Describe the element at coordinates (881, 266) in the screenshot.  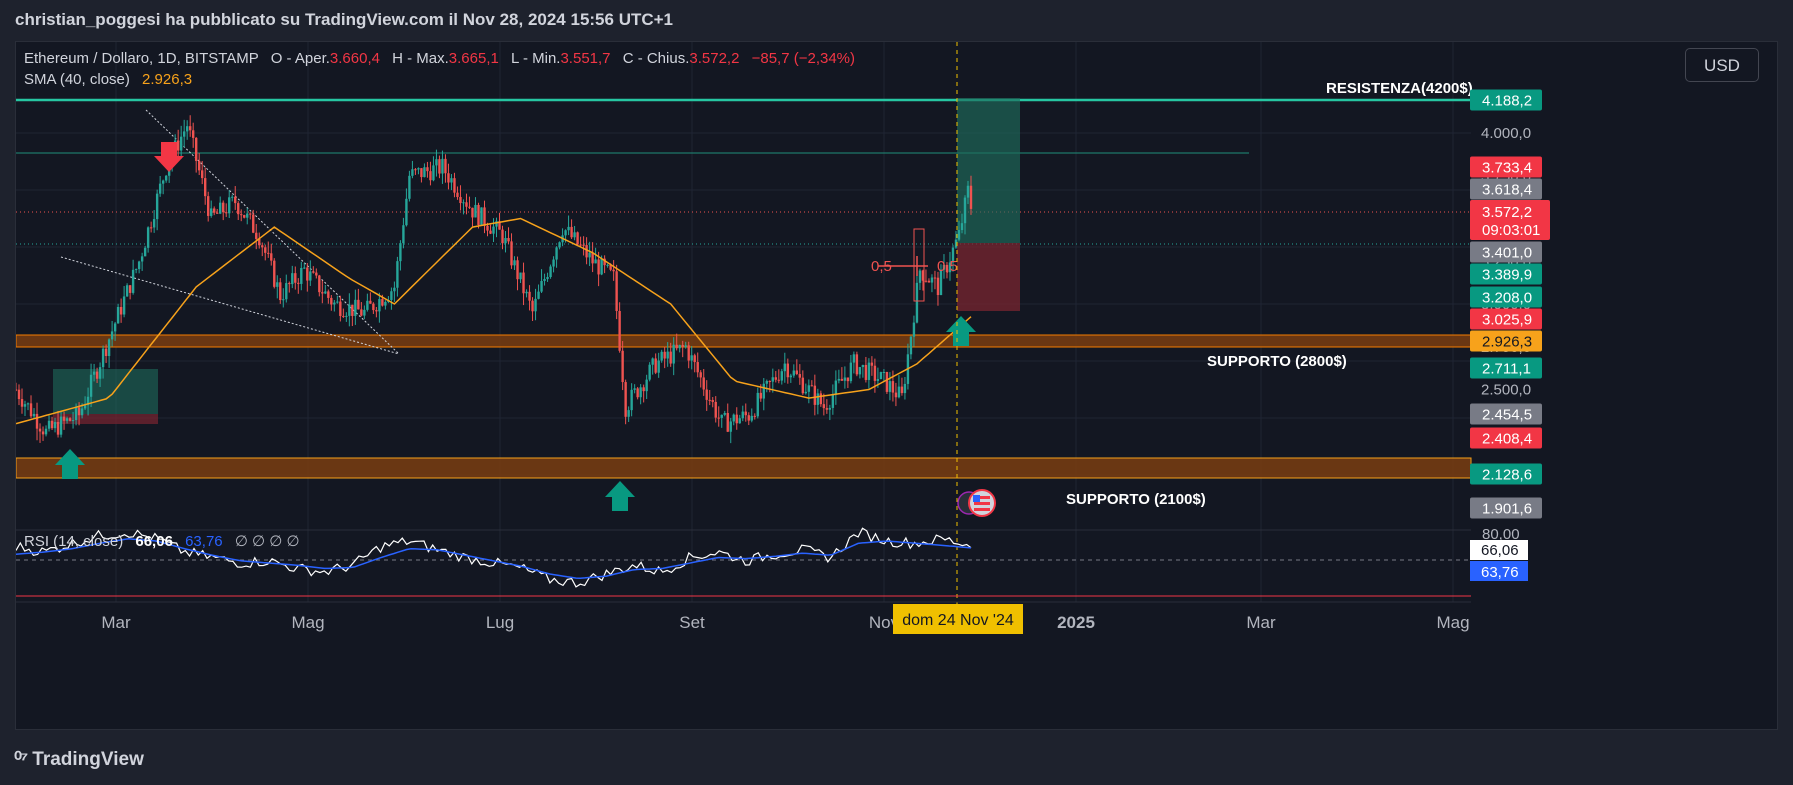
I see `fib-label-left: 0,5` at that location.